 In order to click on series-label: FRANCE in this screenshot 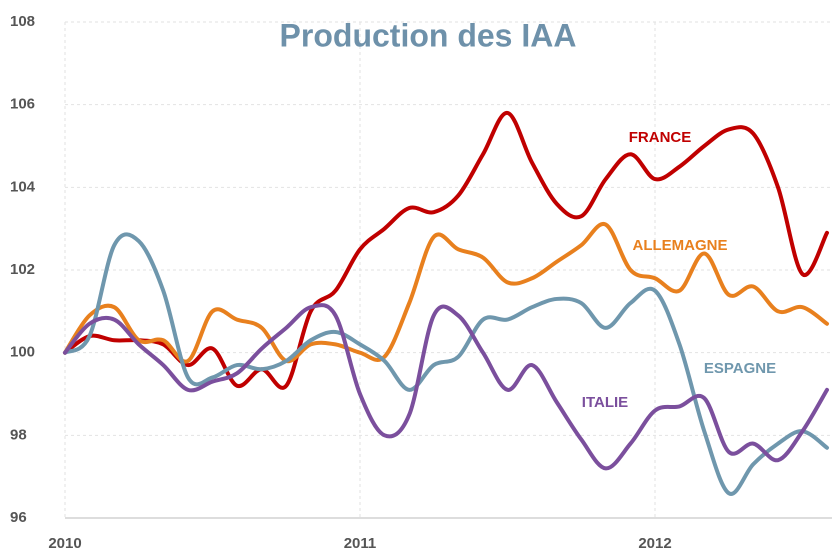, I will do `click(660, 137)`.